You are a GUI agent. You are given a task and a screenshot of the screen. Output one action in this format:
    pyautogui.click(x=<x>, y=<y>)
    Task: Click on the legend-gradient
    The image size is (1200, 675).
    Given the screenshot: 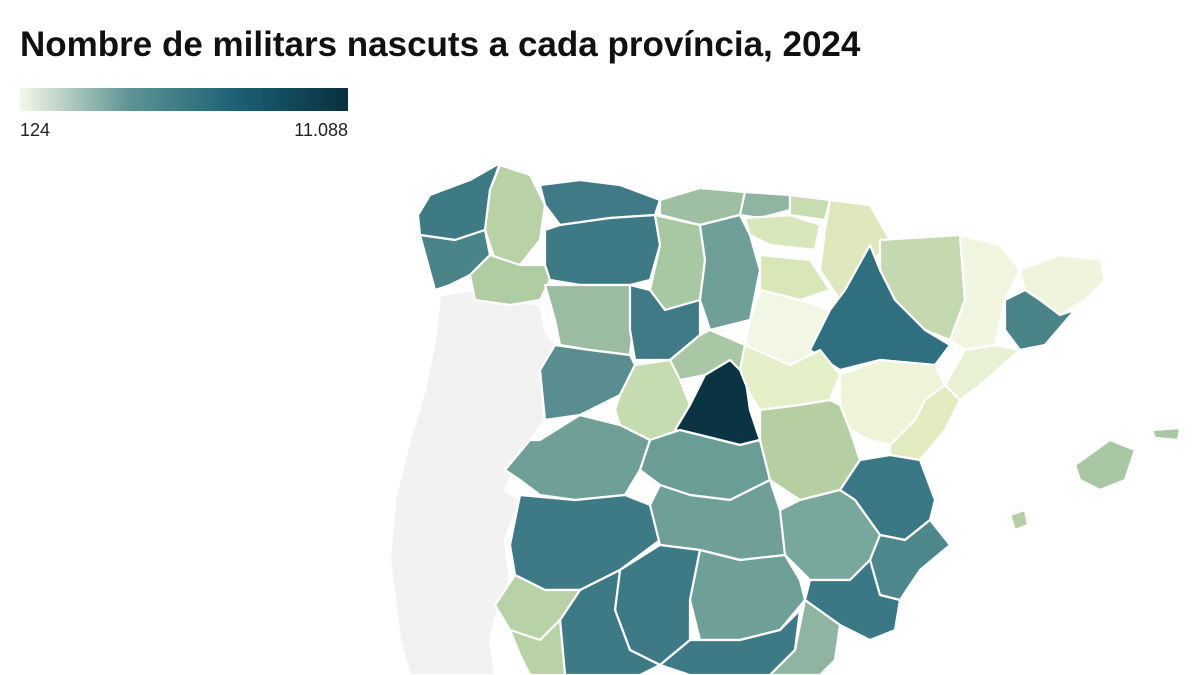 What is the action you would take?
    pyautogui.click(x=184, y=99)
    